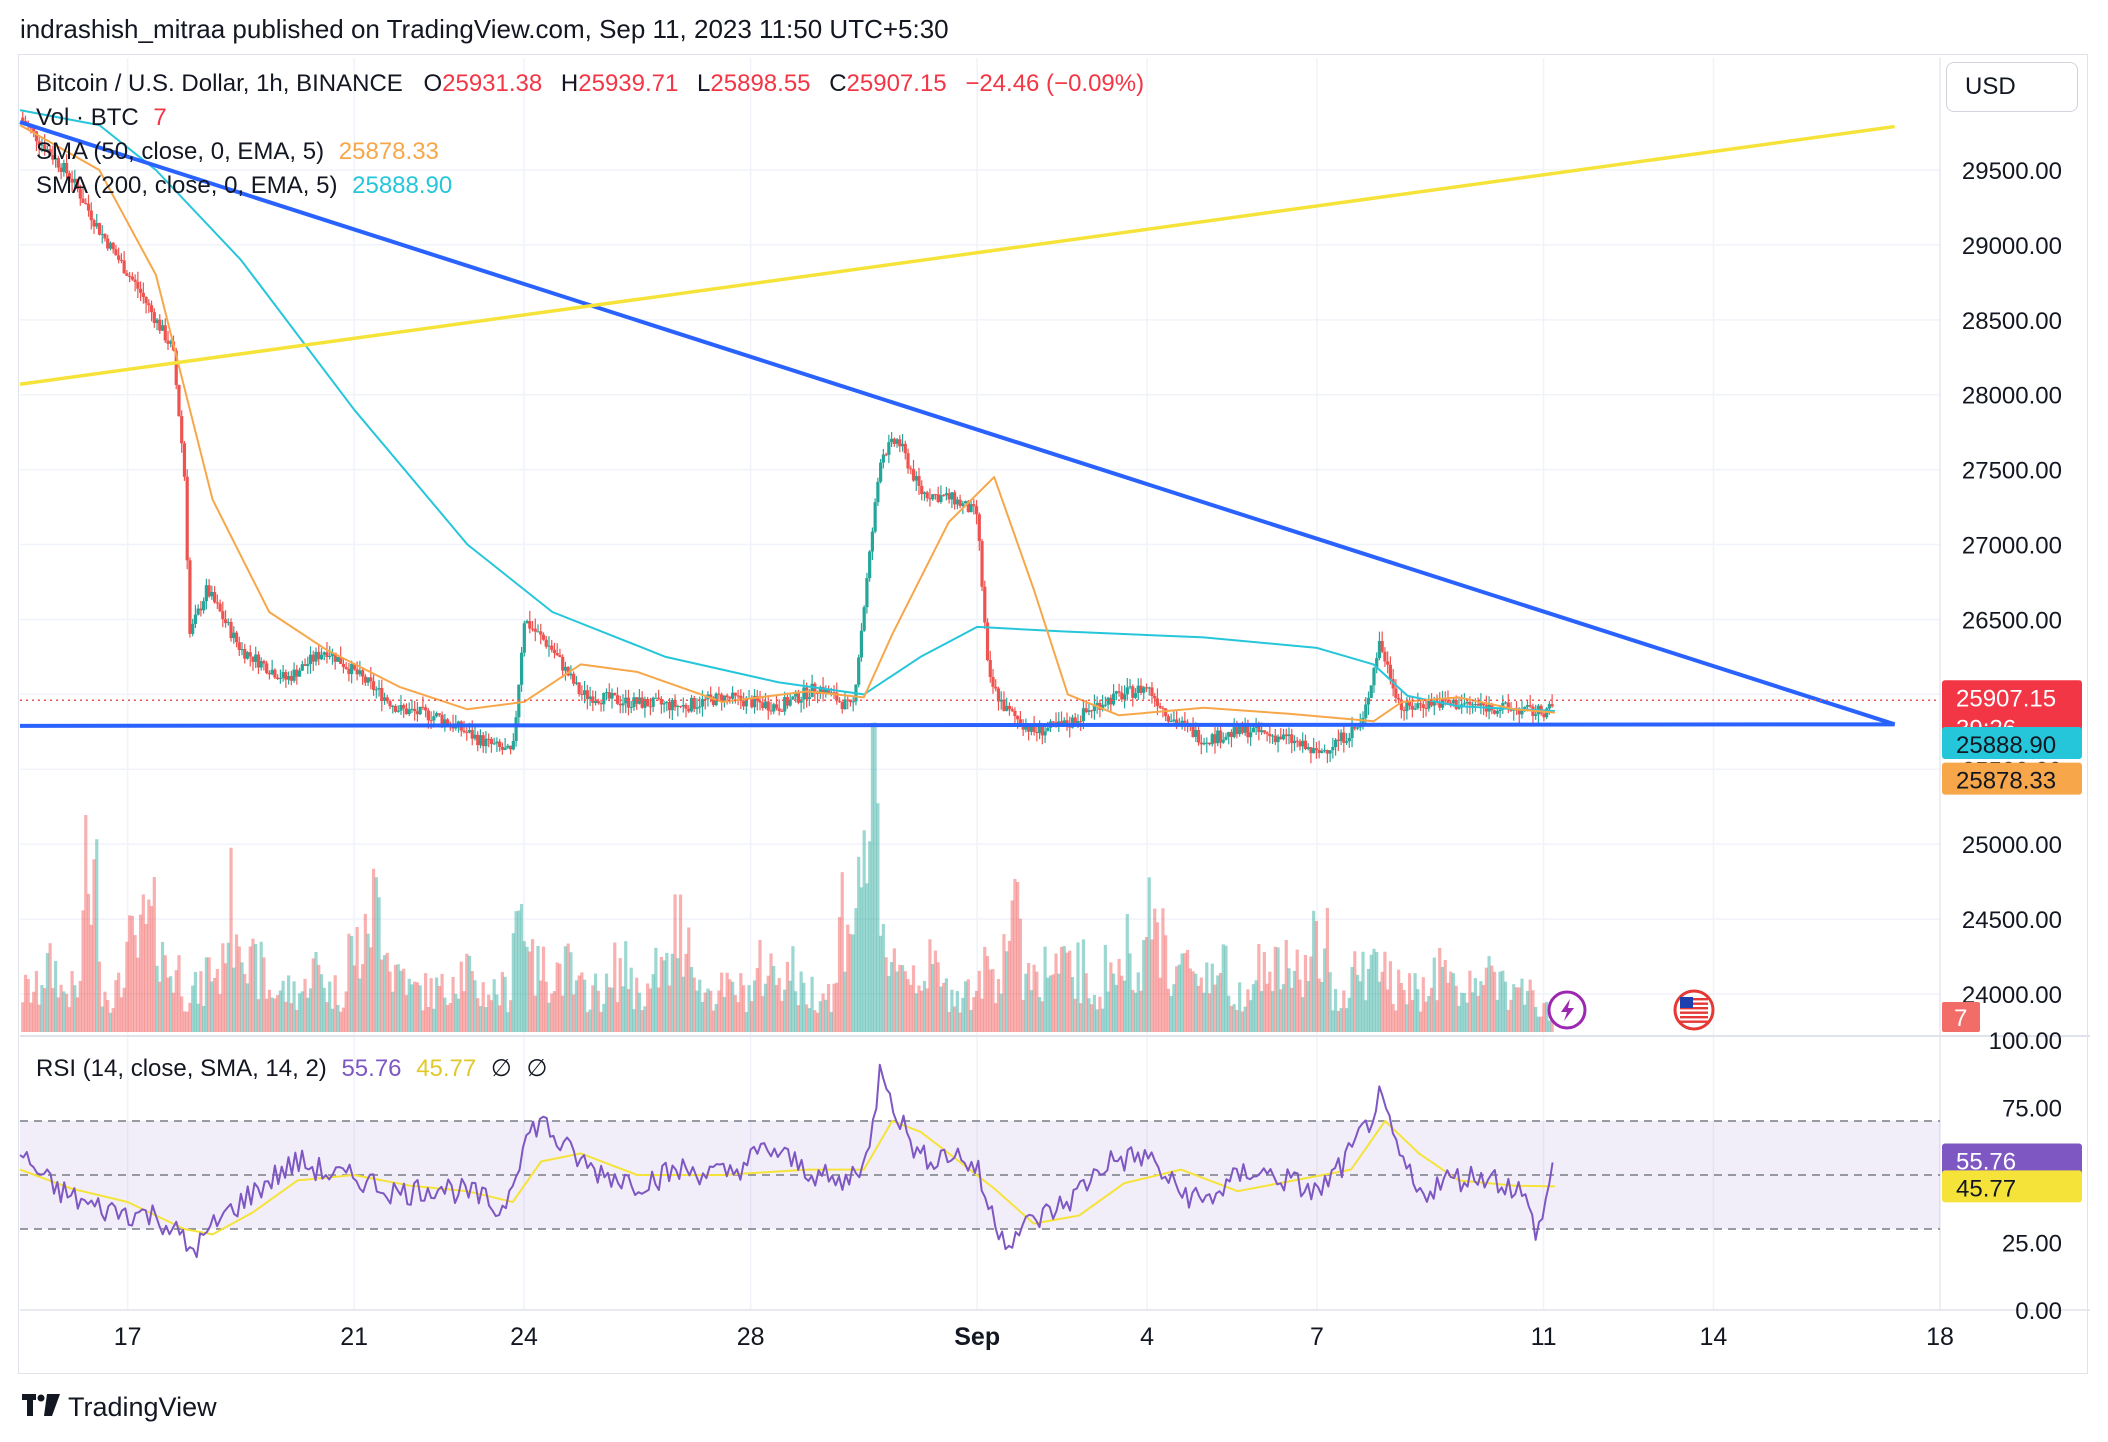 Image resolution: width=2108 pixels, height=1442 pixels. What do you see at coordinates (1694, 1017) in the screenshot?
I see `flag-icon-stripe` at bounding box center [1694, 1017].